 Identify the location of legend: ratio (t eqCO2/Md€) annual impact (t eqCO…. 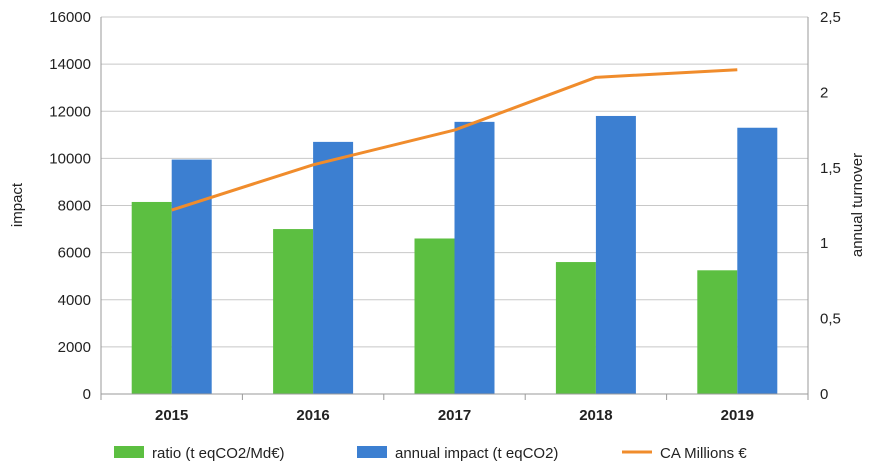
(430, 453).